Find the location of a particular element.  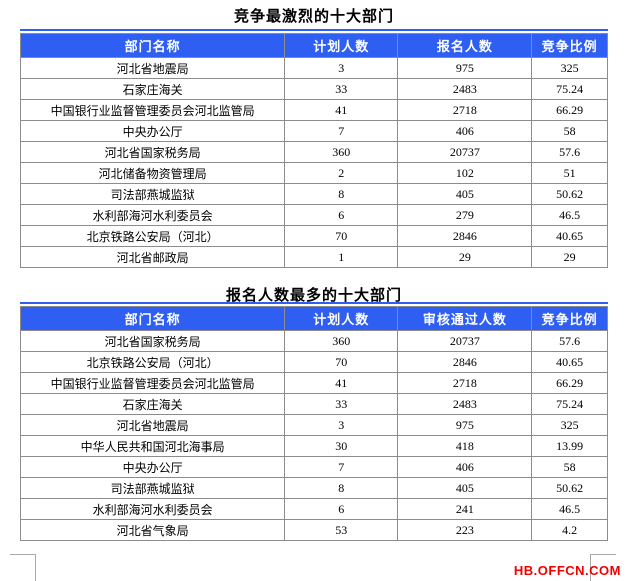

value-cell: 50.62 is located at coordinates (569, 488).